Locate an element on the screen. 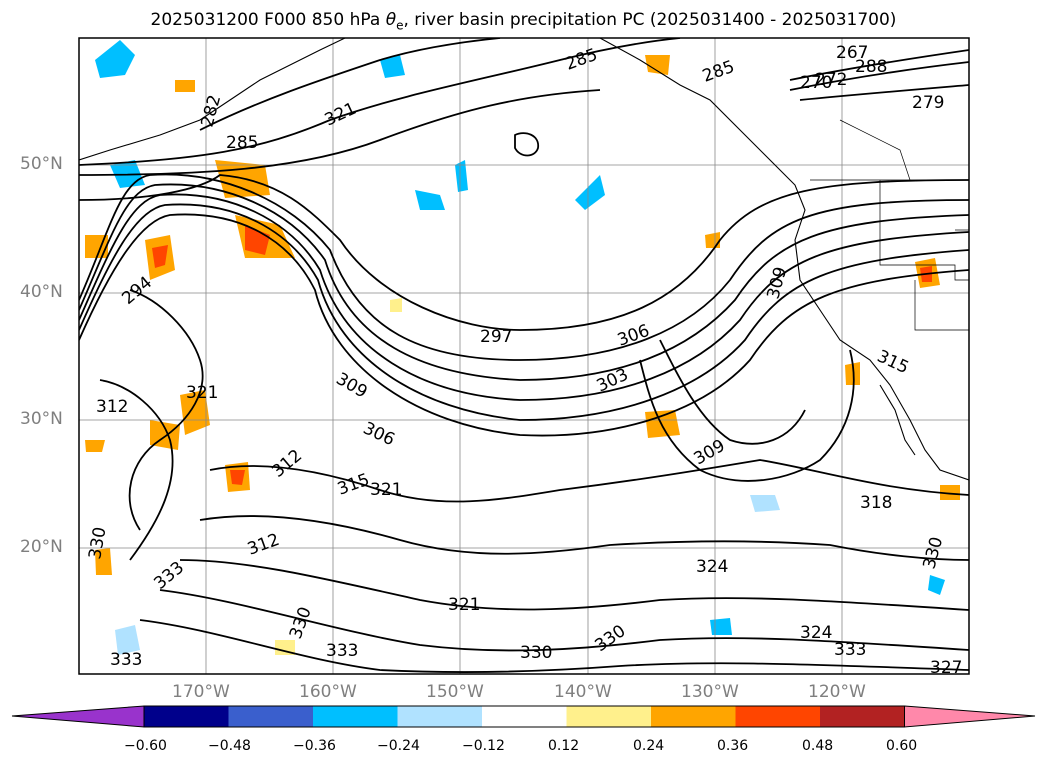  lat-label-40n: 40°N is located at coordinates (41, 292).